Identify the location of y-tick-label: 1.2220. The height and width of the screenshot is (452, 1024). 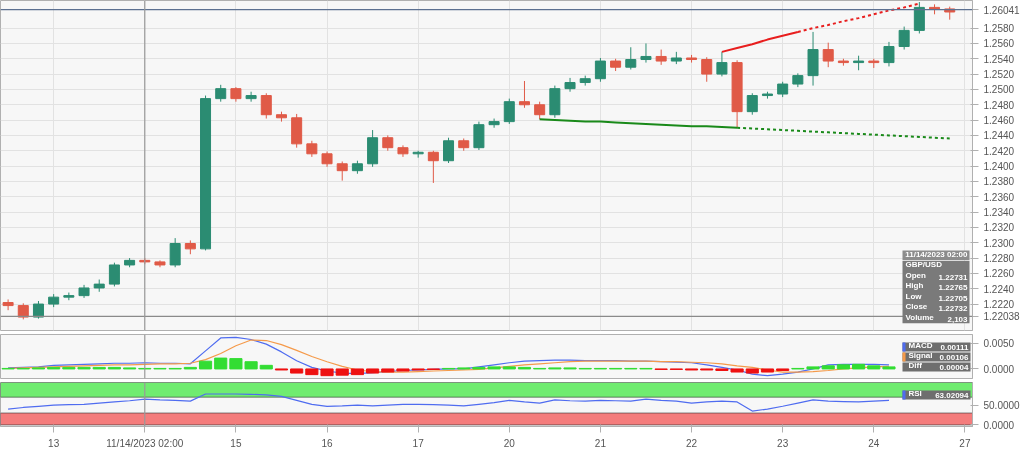
(999, 305).